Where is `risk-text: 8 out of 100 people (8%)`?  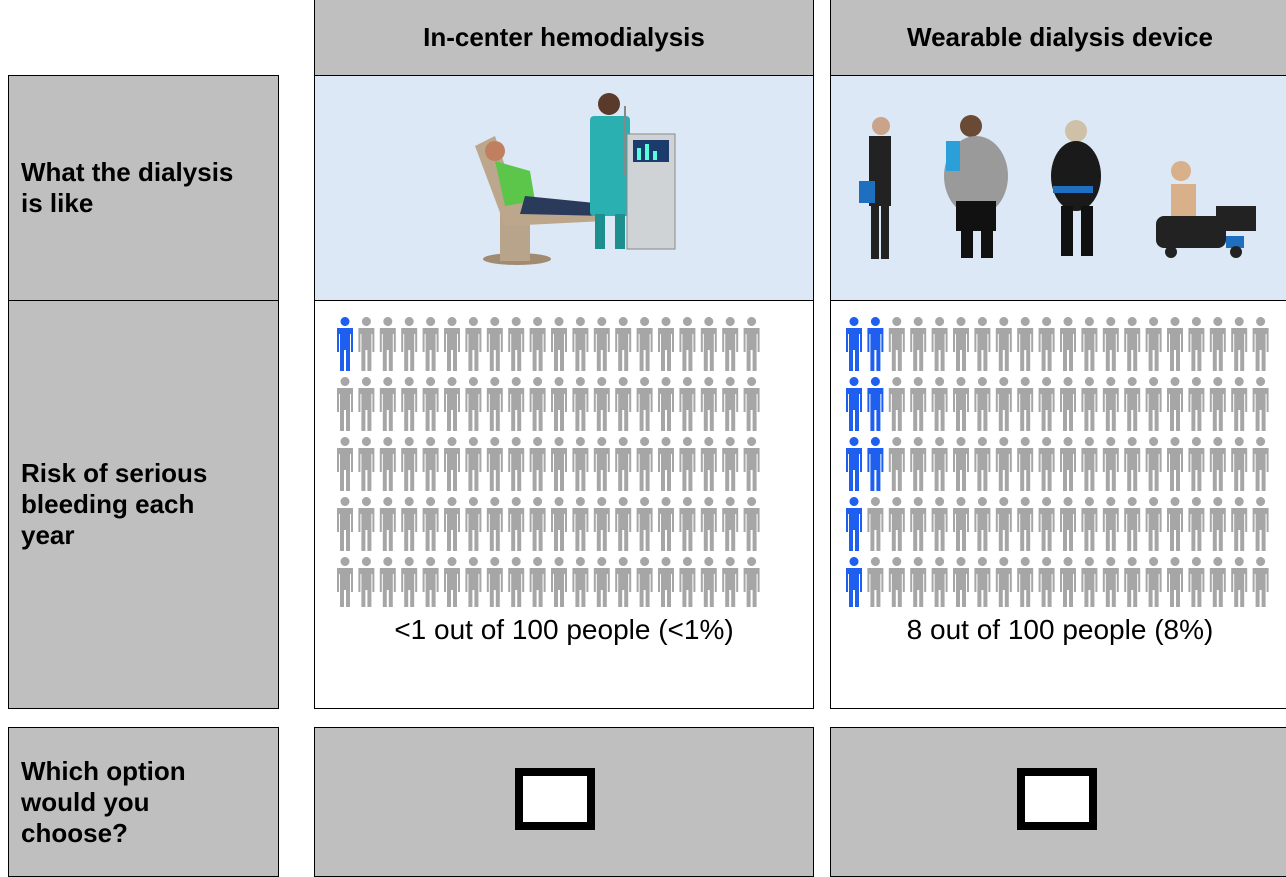 risk-text: 8 out of 100 people (8%) is located at coordinates (1060, 629).